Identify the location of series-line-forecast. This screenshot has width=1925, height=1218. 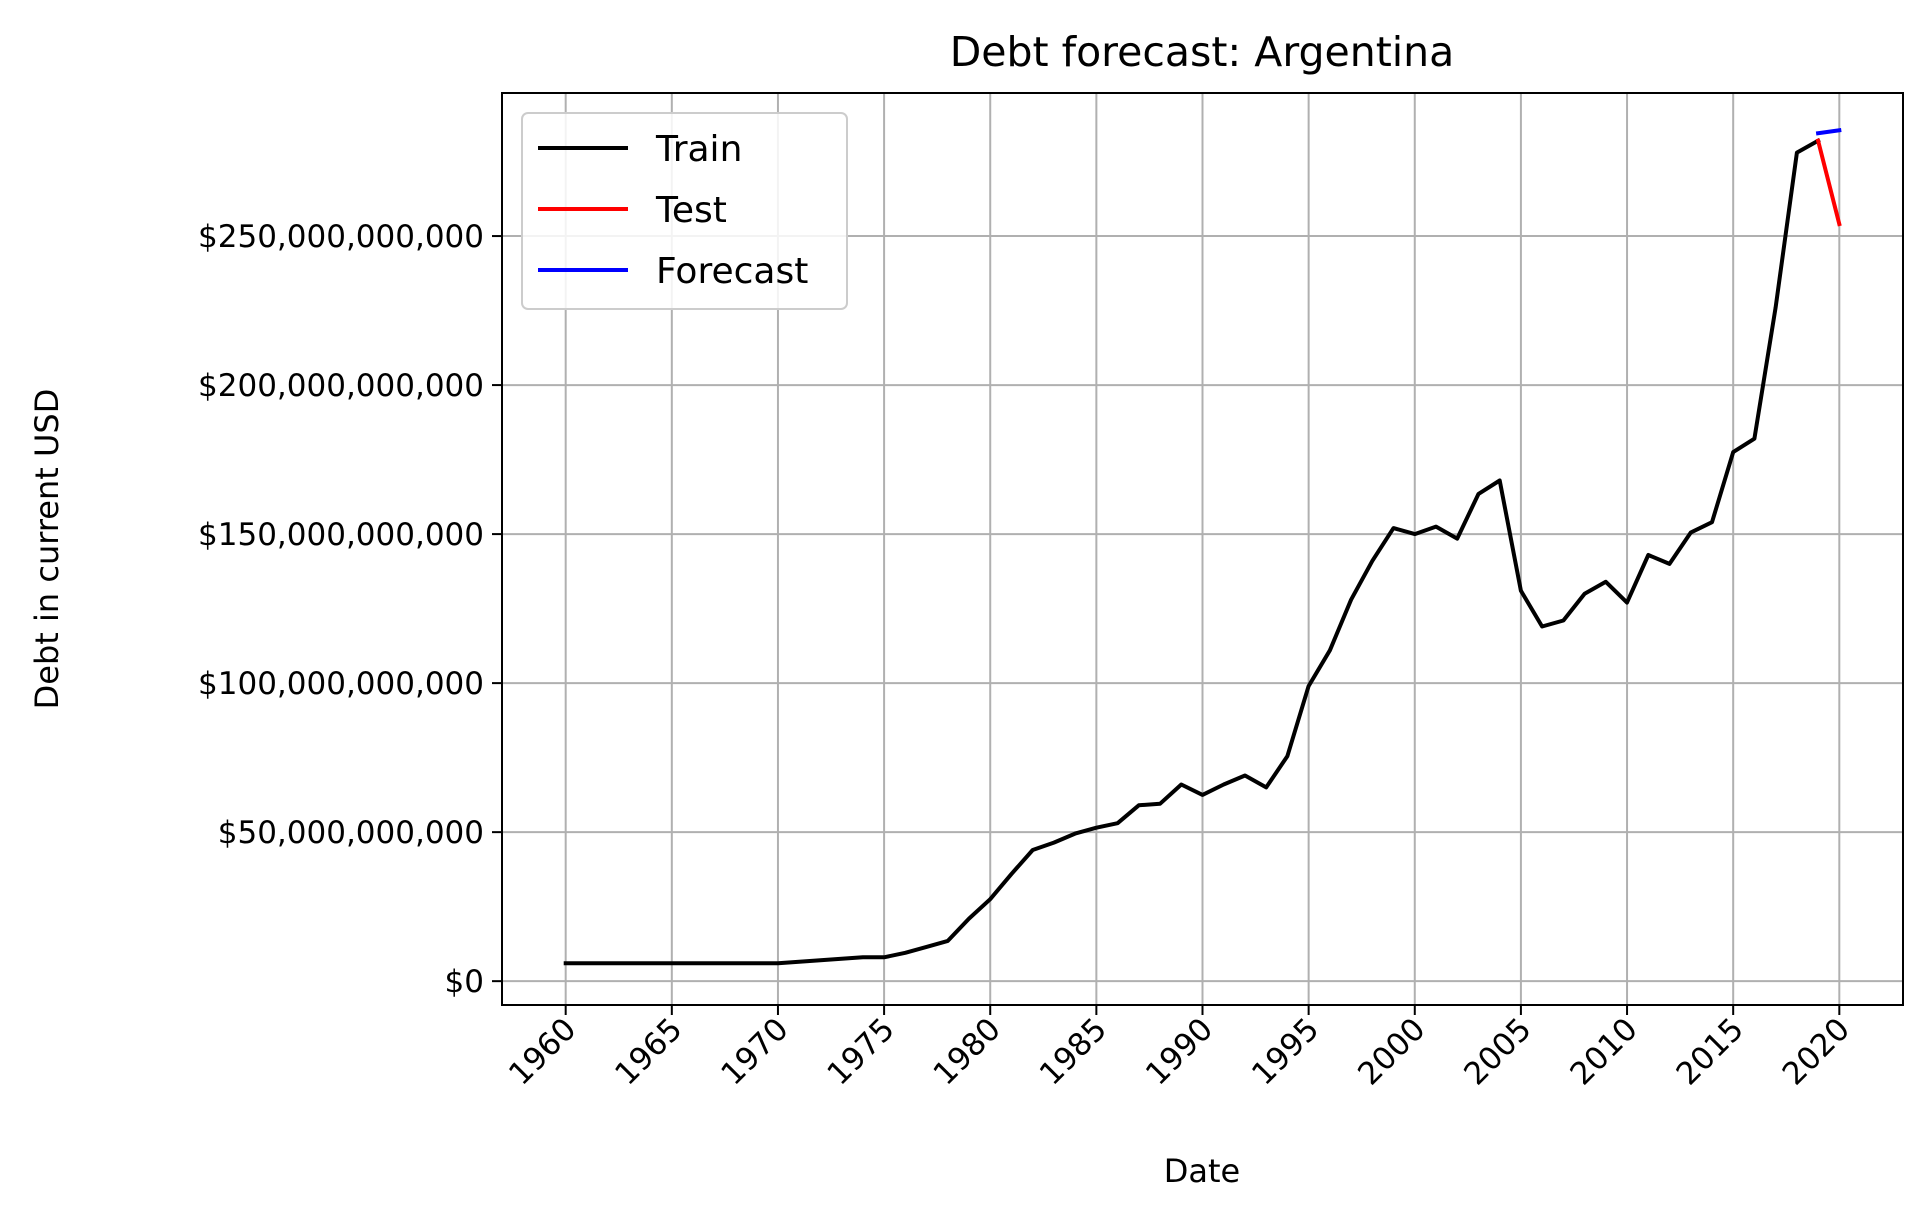
(1828, 132).